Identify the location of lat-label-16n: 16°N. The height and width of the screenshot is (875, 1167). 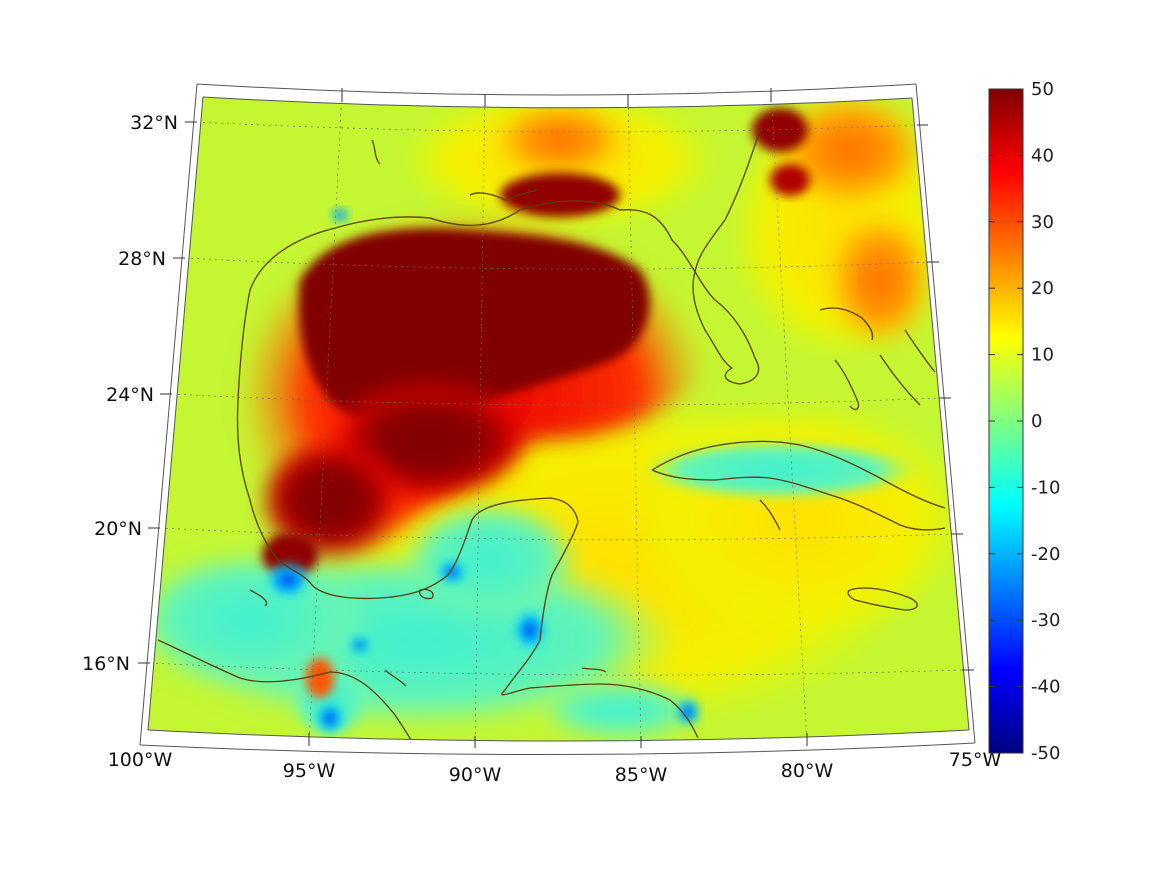
(106, 664).